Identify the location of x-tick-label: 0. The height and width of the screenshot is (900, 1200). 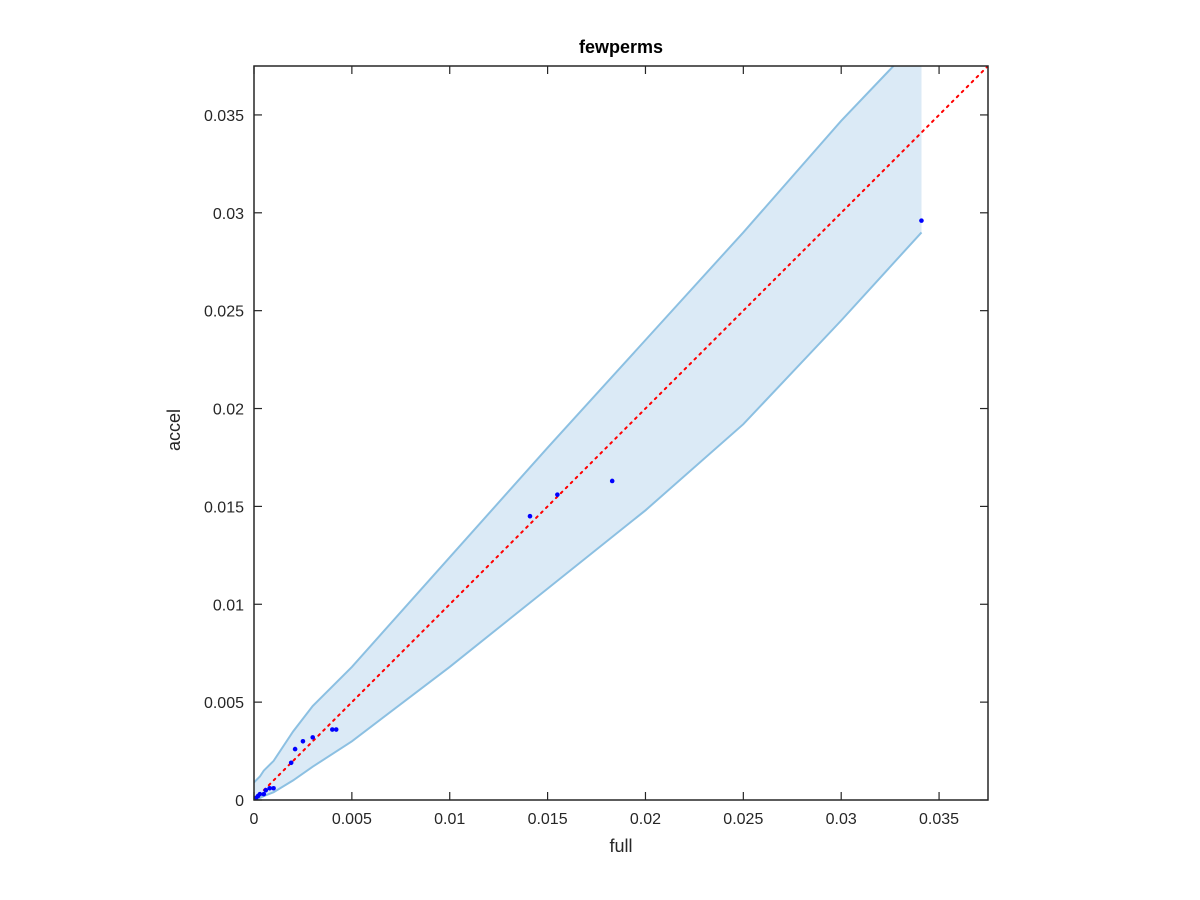
(254, 819).